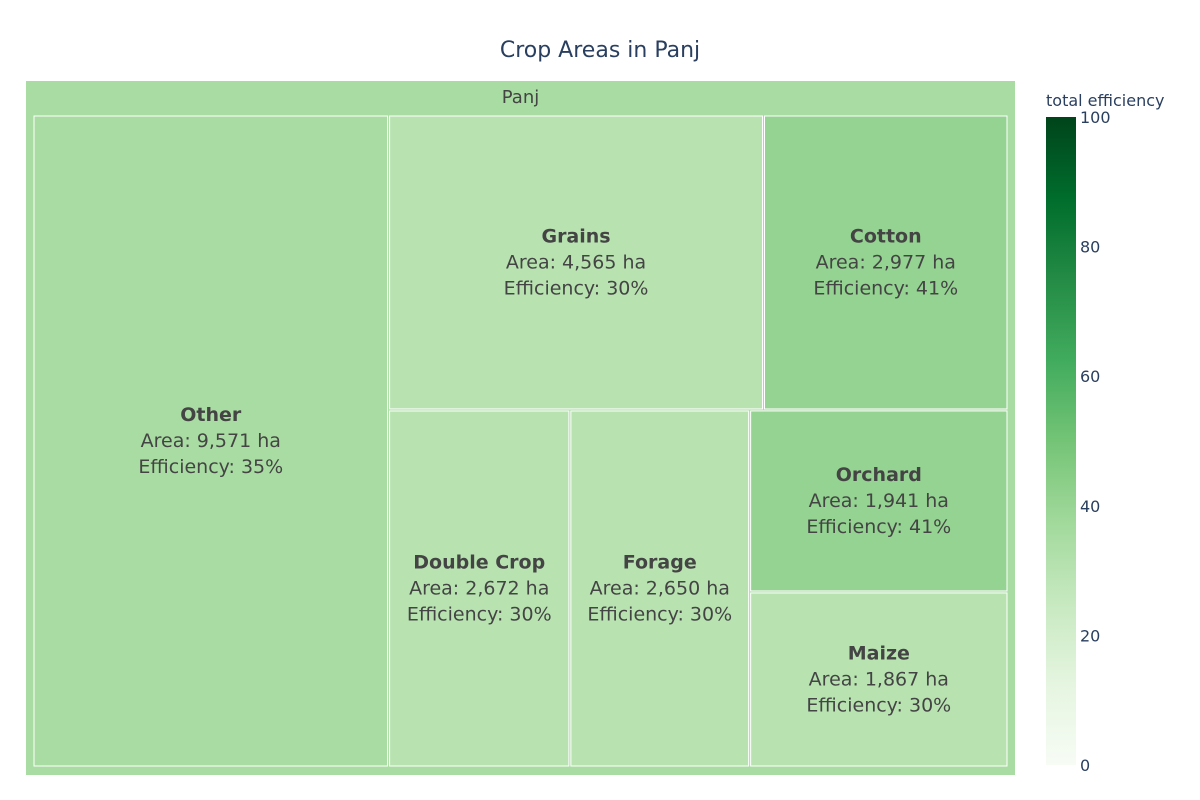 Image resolution: width=1200 pixels, height=800 pixels. I want to click on tile-area-label: Area: 9,571 ha, so click(211, 441).